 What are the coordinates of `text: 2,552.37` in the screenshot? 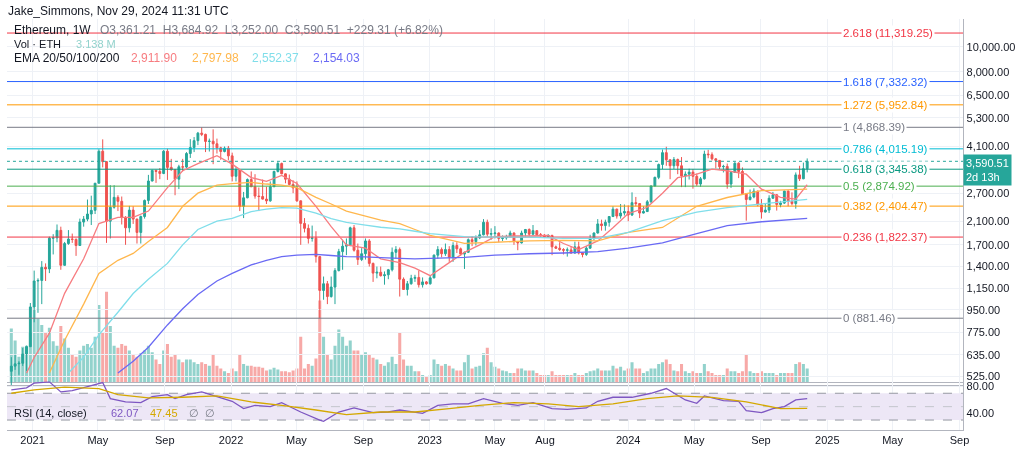 It's located at (276, 58).